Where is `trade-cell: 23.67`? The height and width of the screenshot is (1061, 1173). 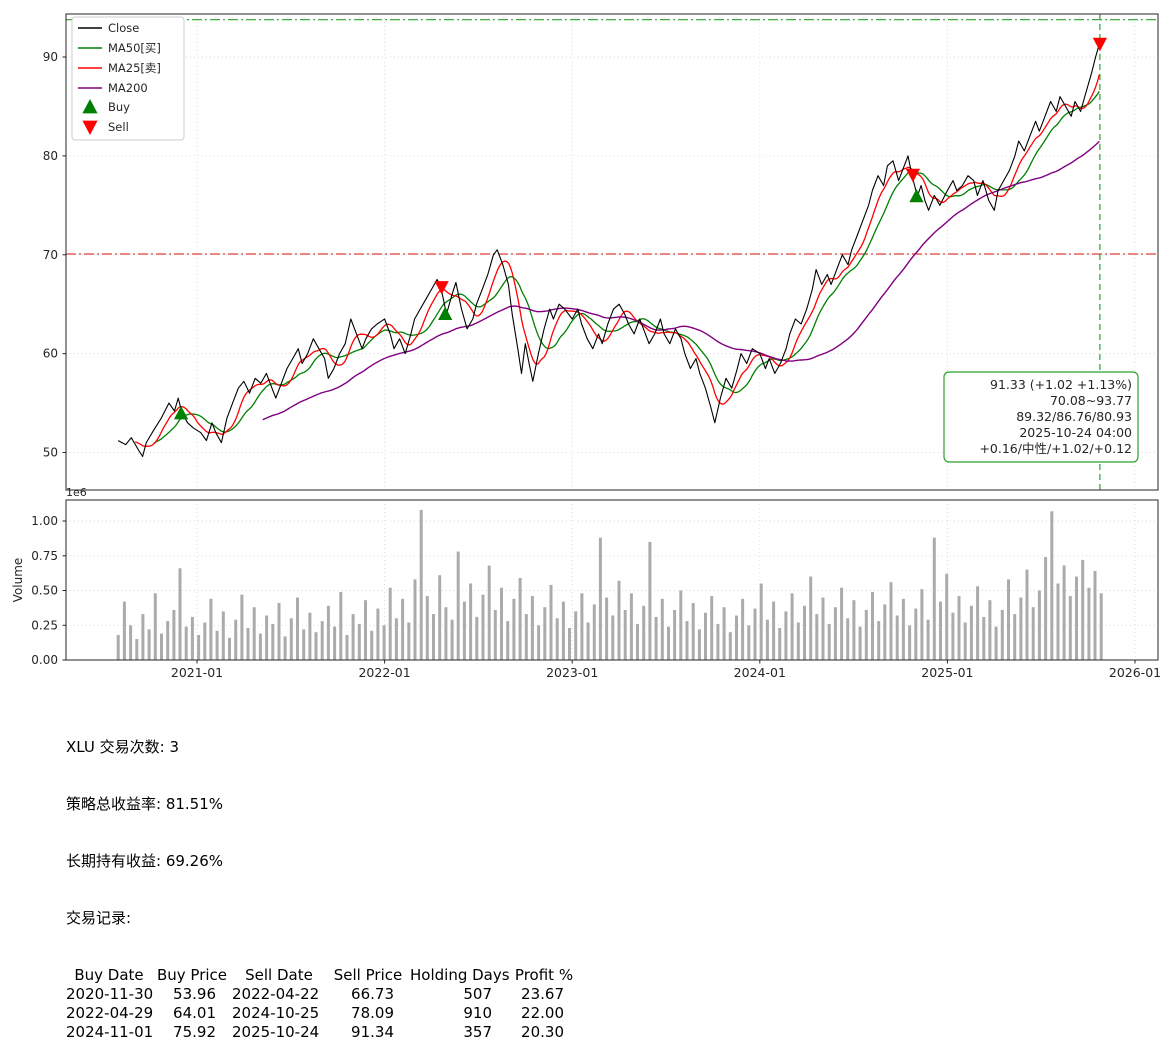 trade-cell: 23.67 is located at coordinates (542, 994).